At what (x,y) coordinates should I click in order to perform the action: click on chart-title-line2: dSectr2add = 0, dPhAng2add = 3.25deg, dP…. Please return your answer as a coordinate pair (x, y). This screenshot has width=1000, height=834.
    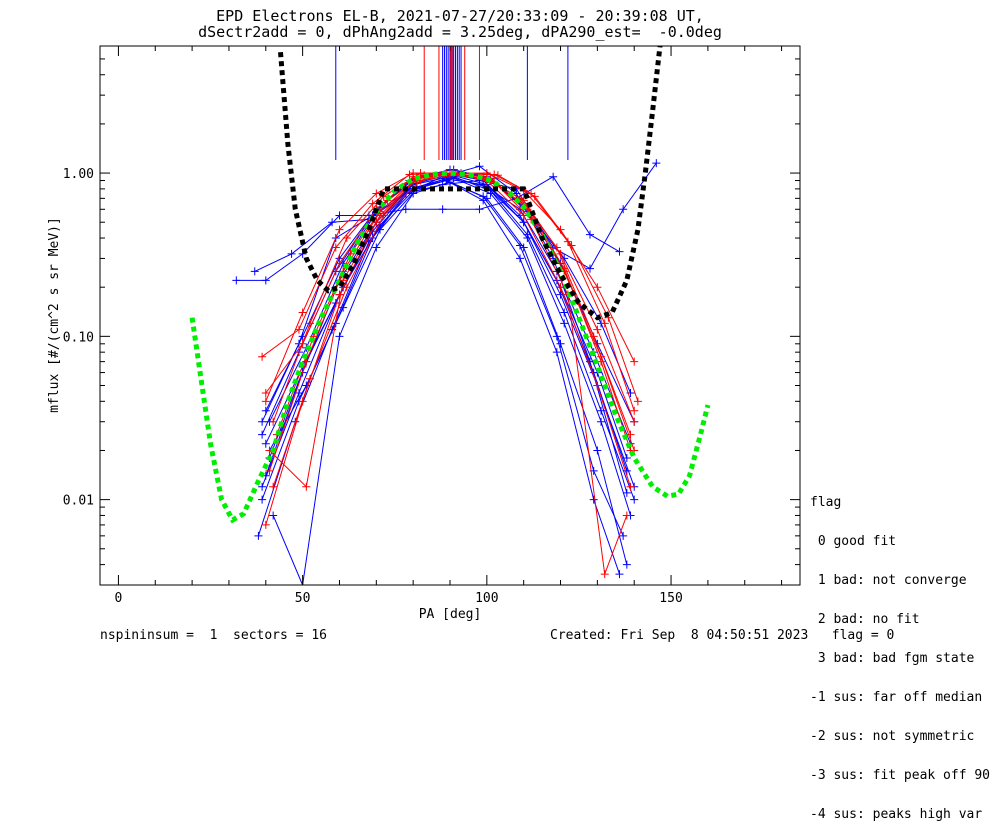
    Looking at the image, I should click on (460, 32).